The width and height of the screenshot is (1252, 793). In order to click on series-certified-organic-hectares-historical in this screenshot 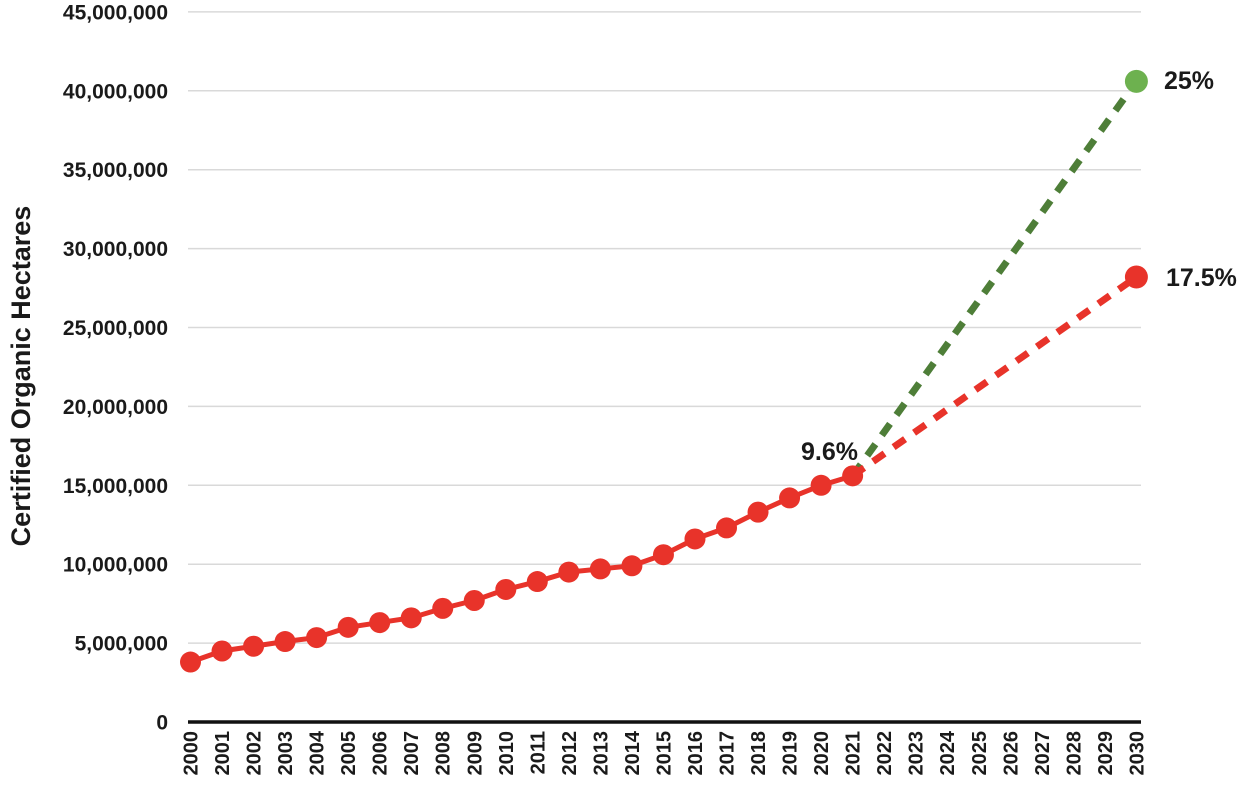, I will do `click(522, 569)`.